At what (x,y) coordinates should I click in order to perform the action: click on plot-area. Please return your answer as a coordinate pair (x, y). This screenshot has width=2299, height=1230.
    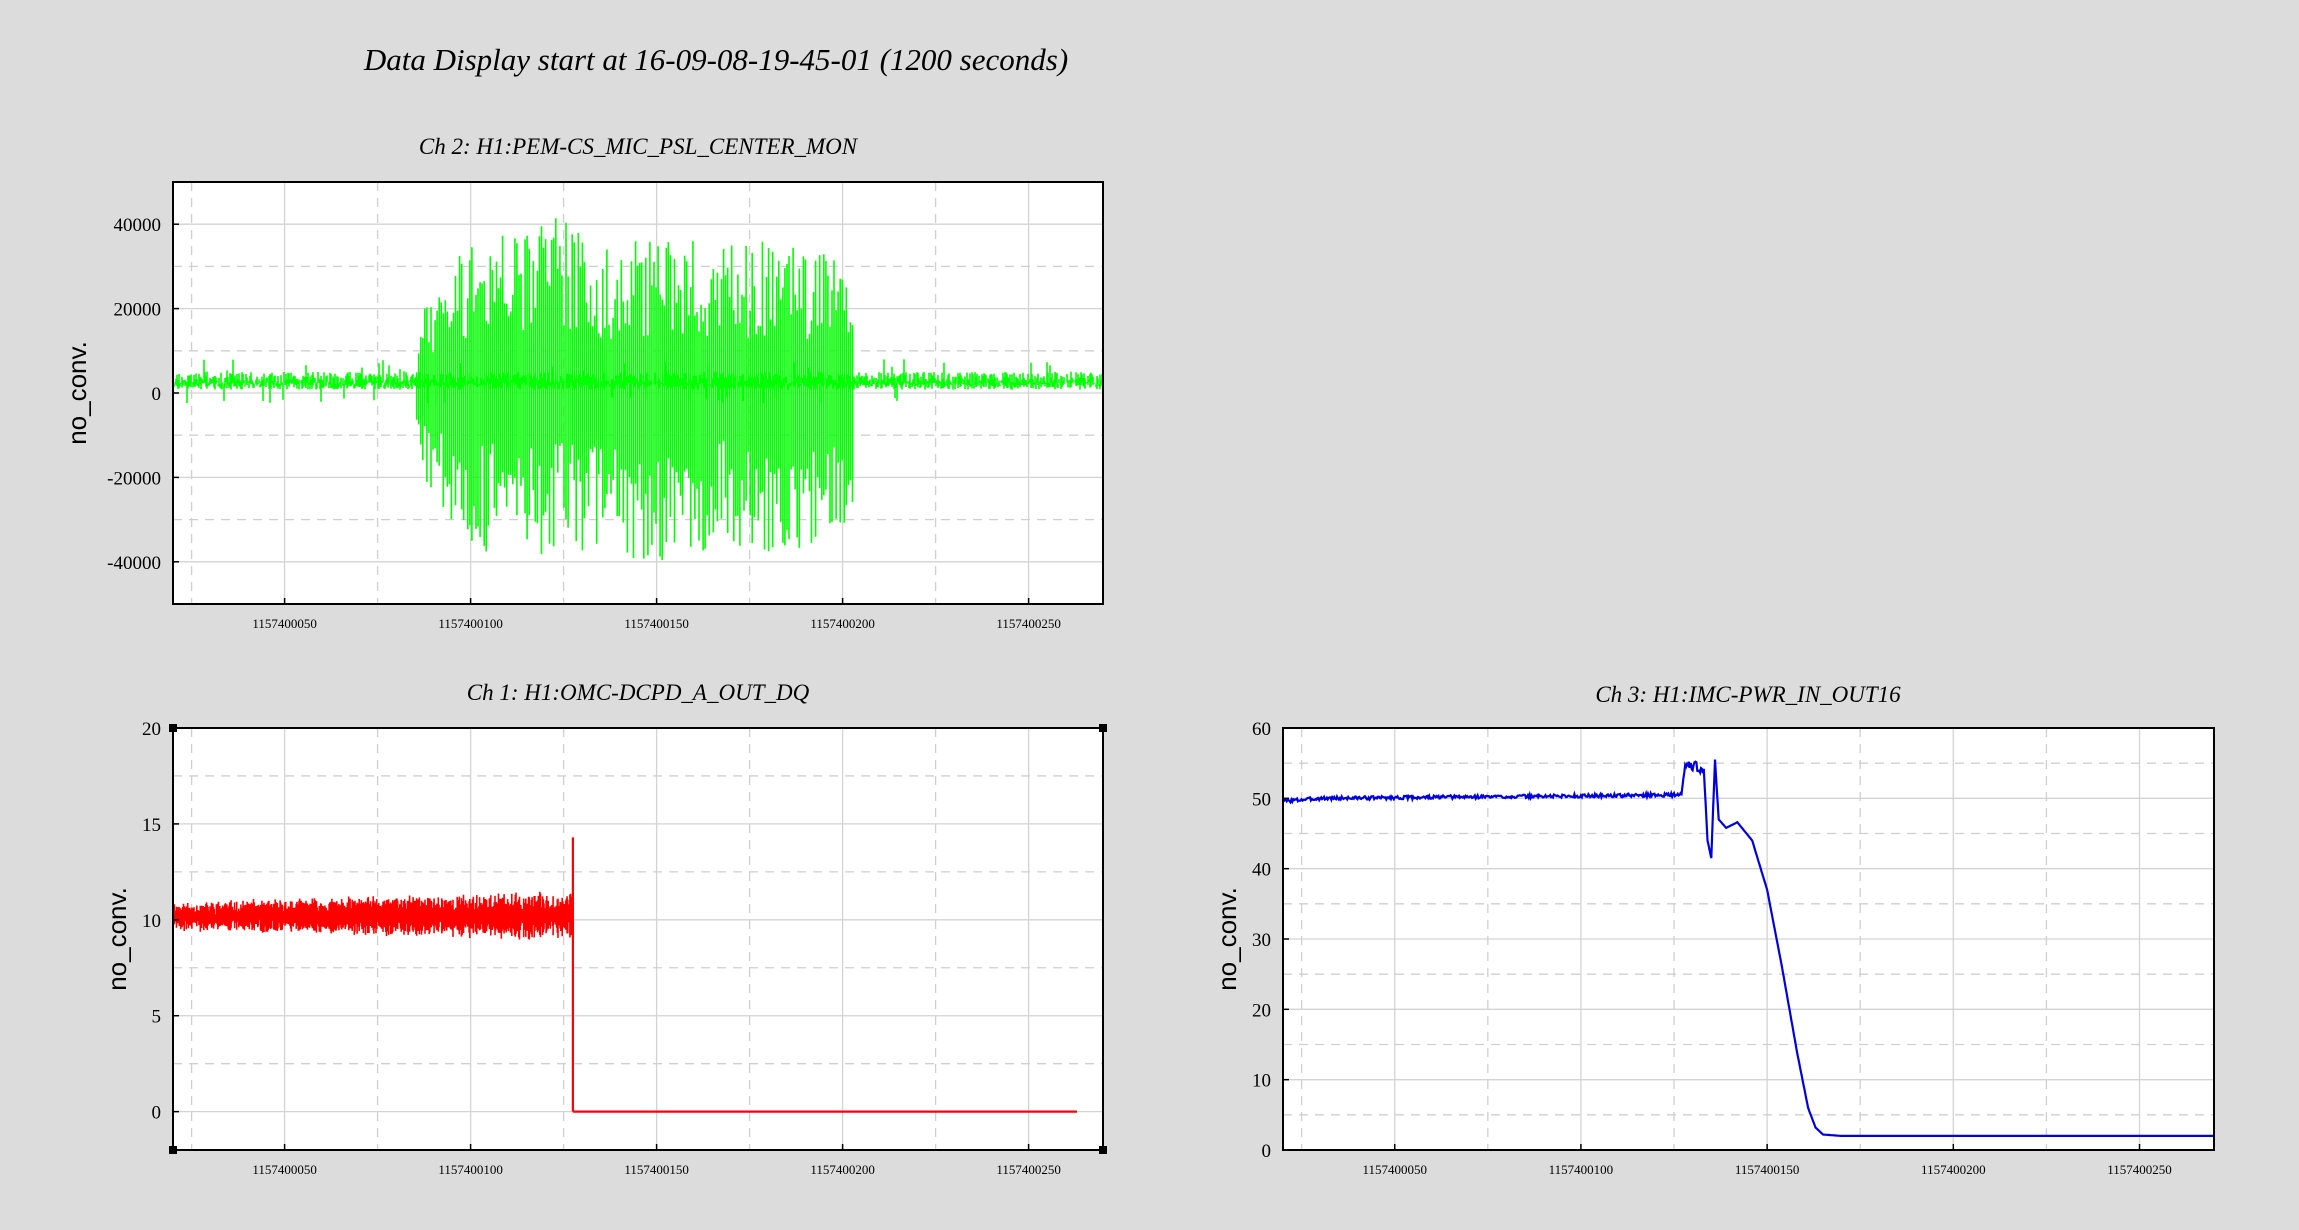
    Looking at the image, I should click on (638, 939).